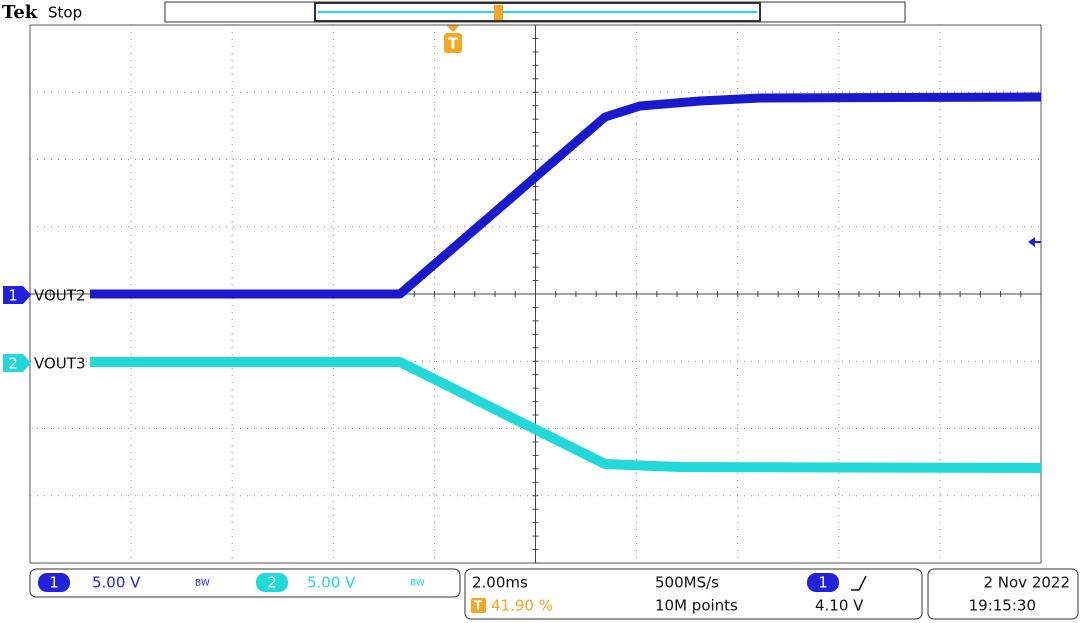 The image size is (1080, 623). I want to click on ch2-number: 2, so click(272, 583).